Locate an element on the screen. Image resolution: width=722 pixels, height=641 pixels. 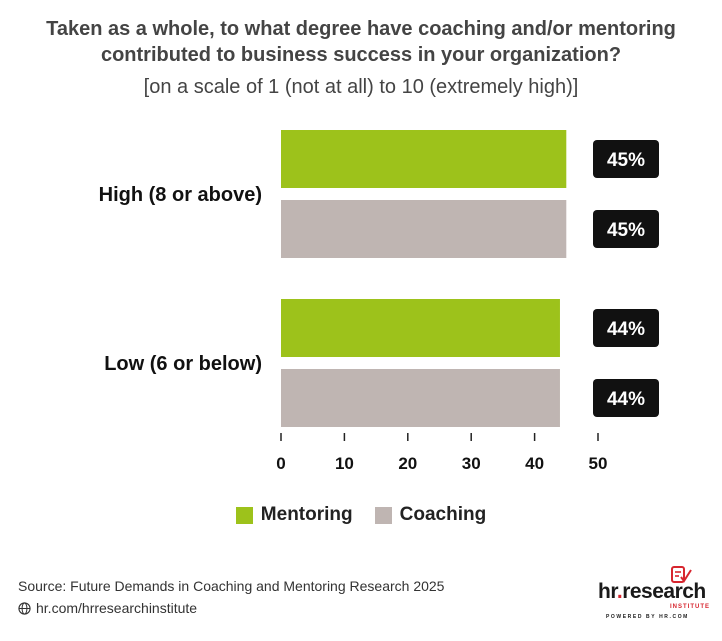
hr-research-logo: hr.research INSTITUTE POWERED BY HR.COM is located at coordinates (656, 596).